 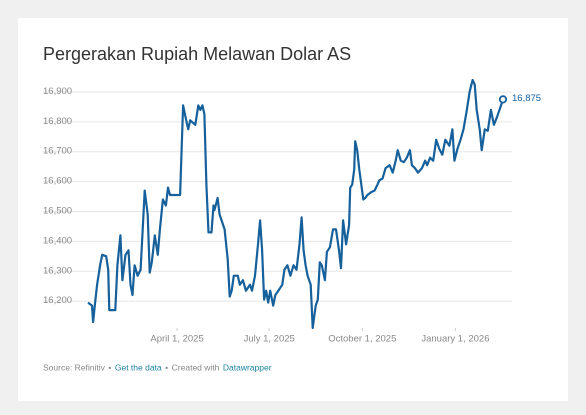 I want to click on x-tick-label: July 1, 2025, so click(x=269, y=339).